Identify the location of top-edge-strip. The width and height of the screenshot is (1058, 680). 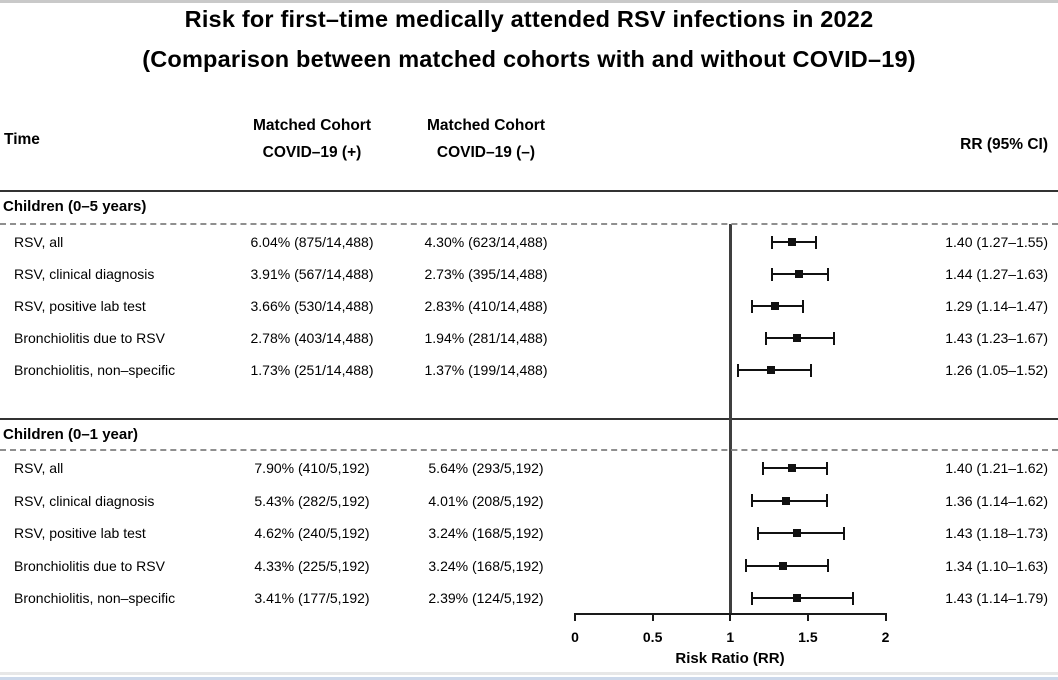
(529, 1).